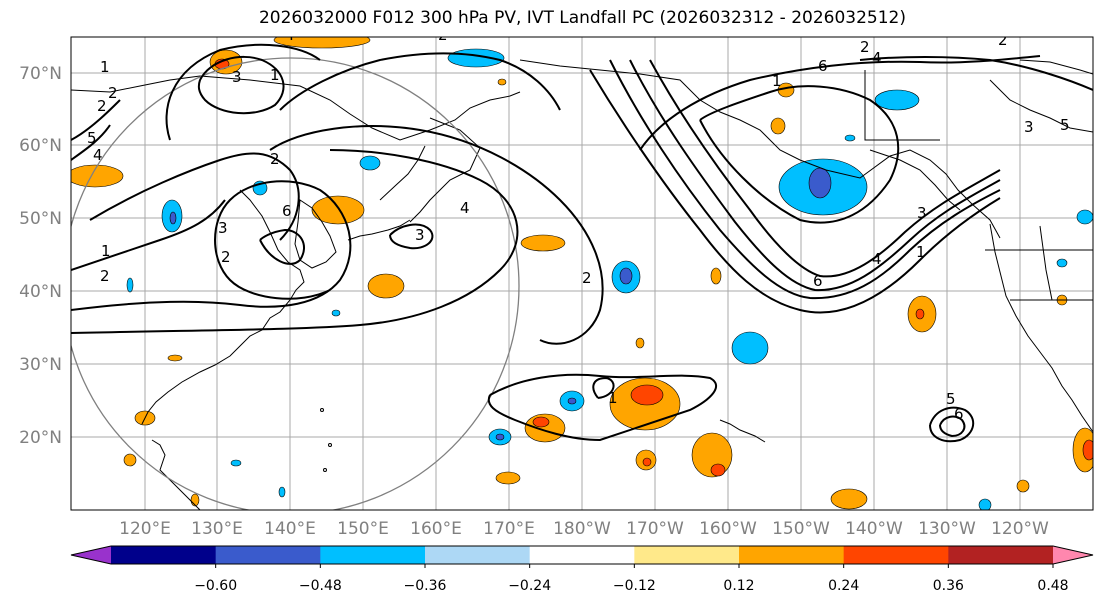 This screenshot has height=604, width=1105. What do you see at coordinates (728, 529) in the screenshot?
I see `longitude-tick-label: 160°W` at bounding box center [728, 529].